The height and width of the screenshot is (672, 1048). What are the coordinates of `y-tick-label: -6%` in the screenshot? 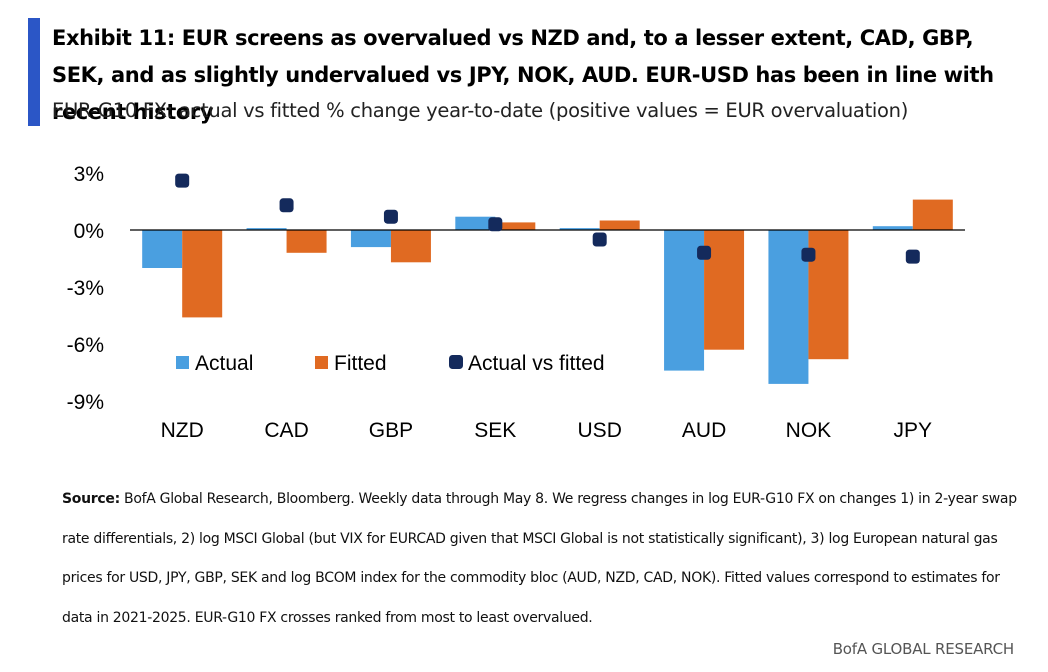 It's located at (85, 345).